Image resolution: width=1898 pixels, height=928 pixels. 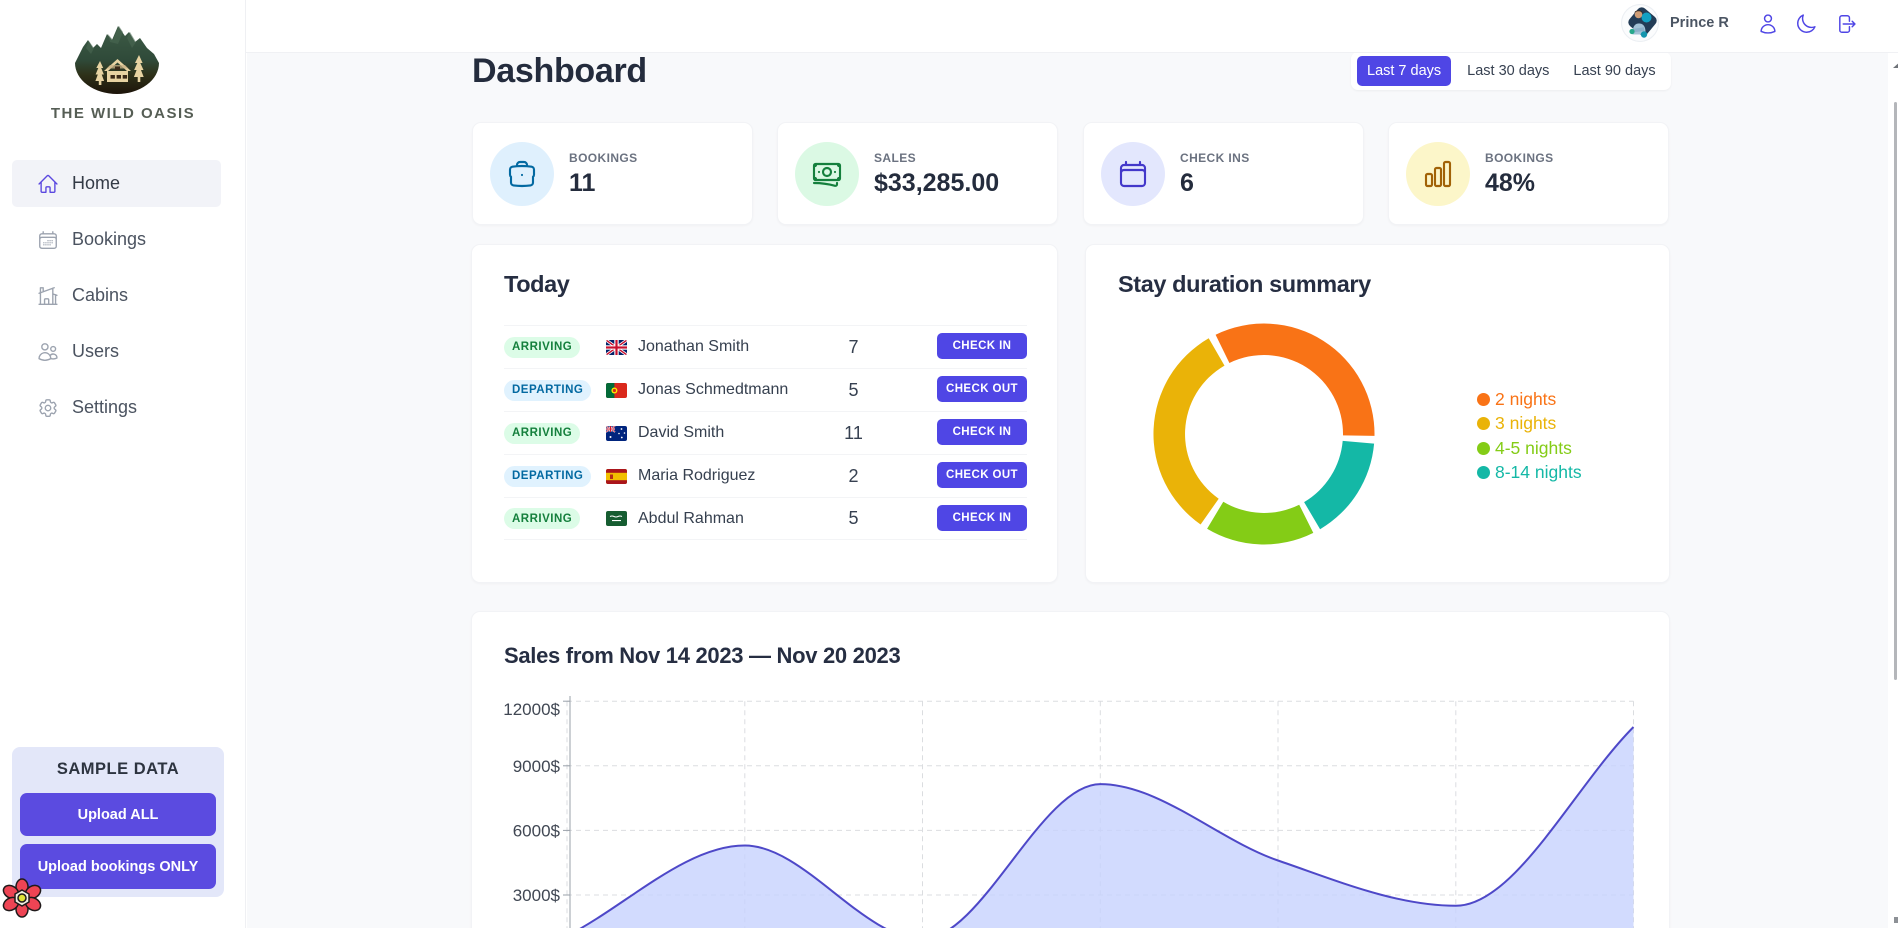 What do you see at coordinates (531, 709) in the screenshot?
I see `svg-text: 12000$` at bounding box center [531, 709].